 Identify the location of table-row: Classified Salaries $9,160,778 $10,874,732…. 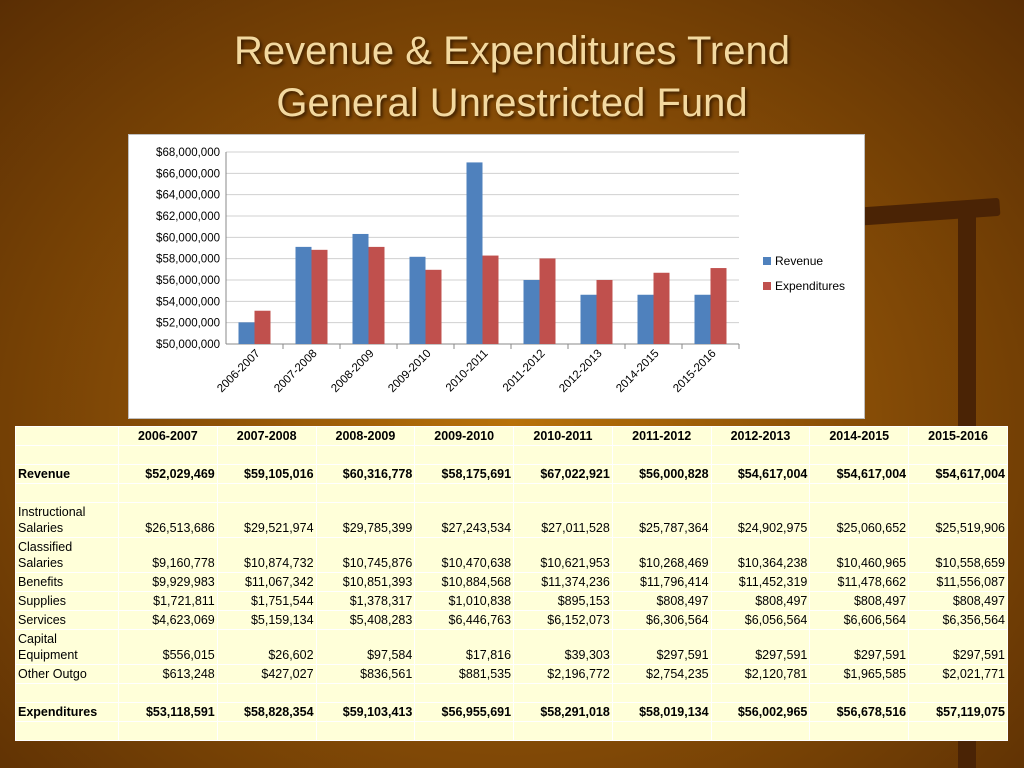
(511, 555).